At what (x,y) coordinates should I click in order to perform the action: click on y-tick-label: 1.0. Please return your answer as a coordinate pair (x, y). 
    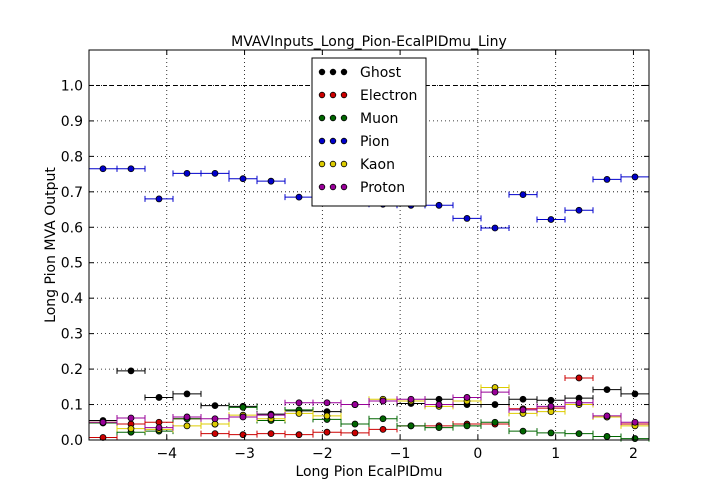
    Looking at the image, I should click on (72, 86).